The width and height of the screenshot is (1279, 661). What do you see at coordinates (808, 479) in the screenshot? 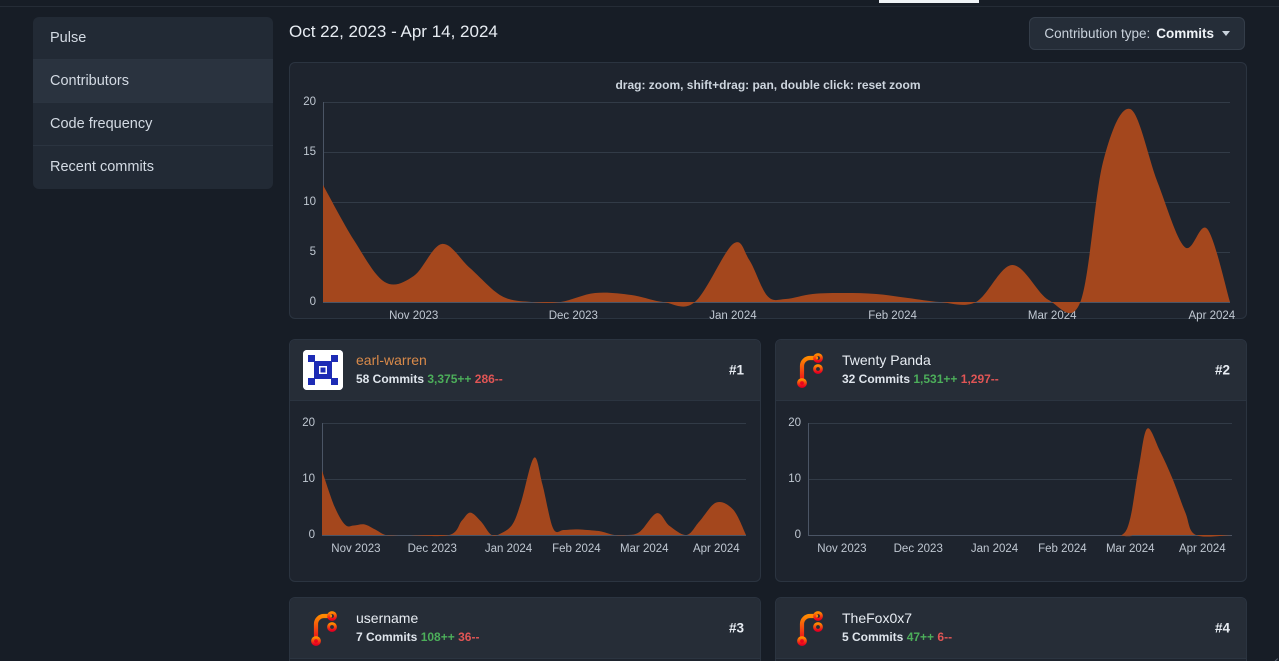
I see `y-axis-line` at bounding box center [808, 479].